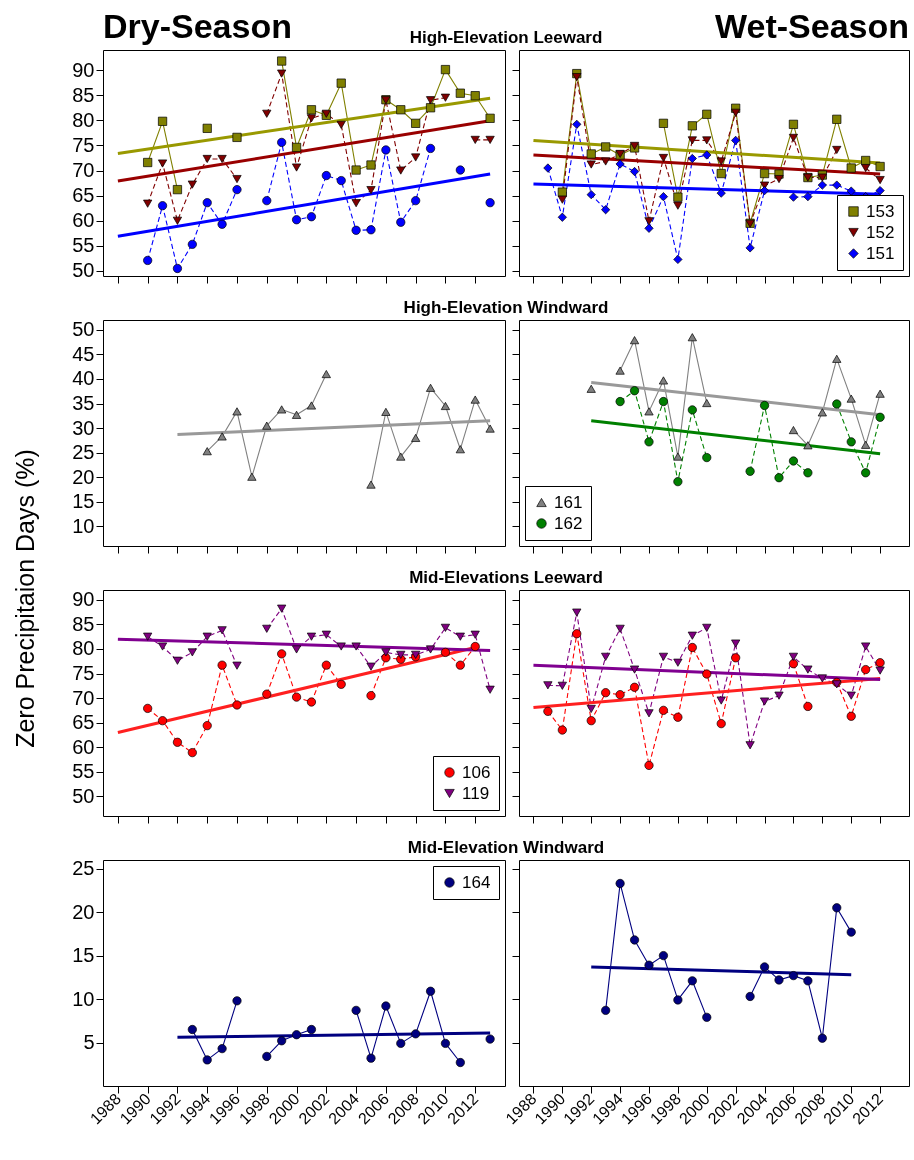  What do you see at coordinates (476, 772) in the screenshot?
I see `legend-label: 106` at bounding box center [476, 772].